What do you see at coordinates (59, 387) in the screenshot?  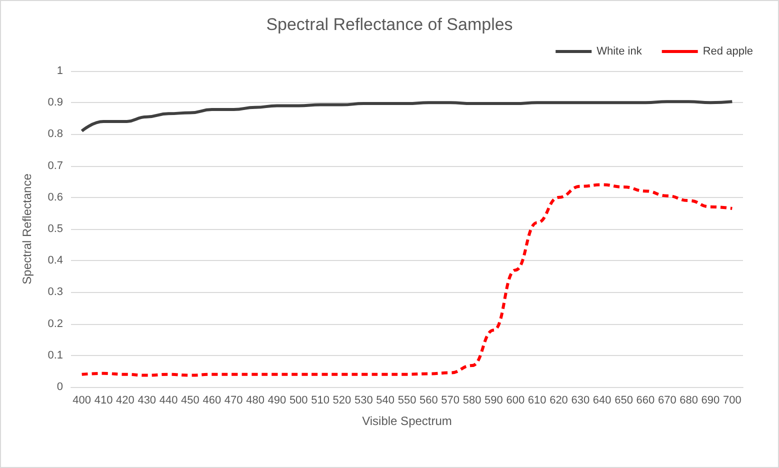 I see `y-tick-label: 0` at bounding box center [59, 387].